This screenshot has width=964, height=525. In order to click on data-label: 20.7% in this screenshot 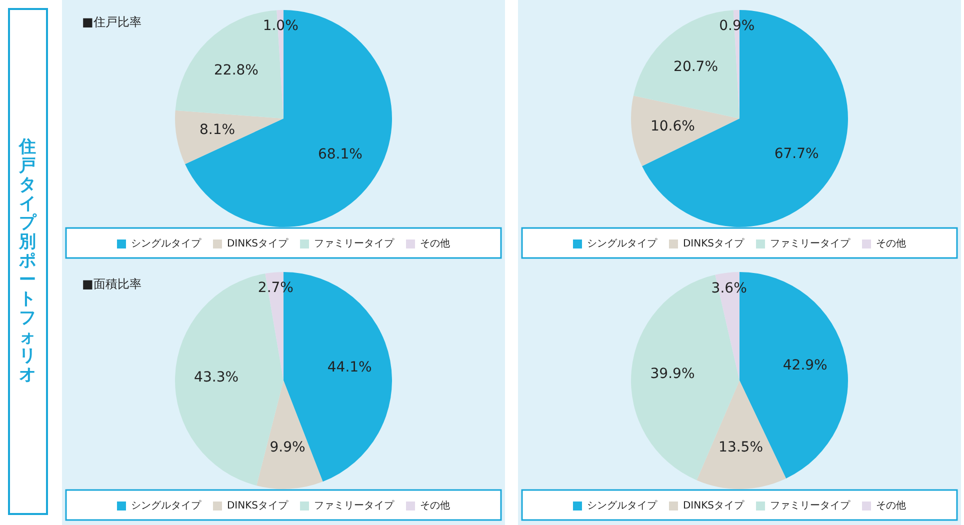, I will do `click(696, 67)`.